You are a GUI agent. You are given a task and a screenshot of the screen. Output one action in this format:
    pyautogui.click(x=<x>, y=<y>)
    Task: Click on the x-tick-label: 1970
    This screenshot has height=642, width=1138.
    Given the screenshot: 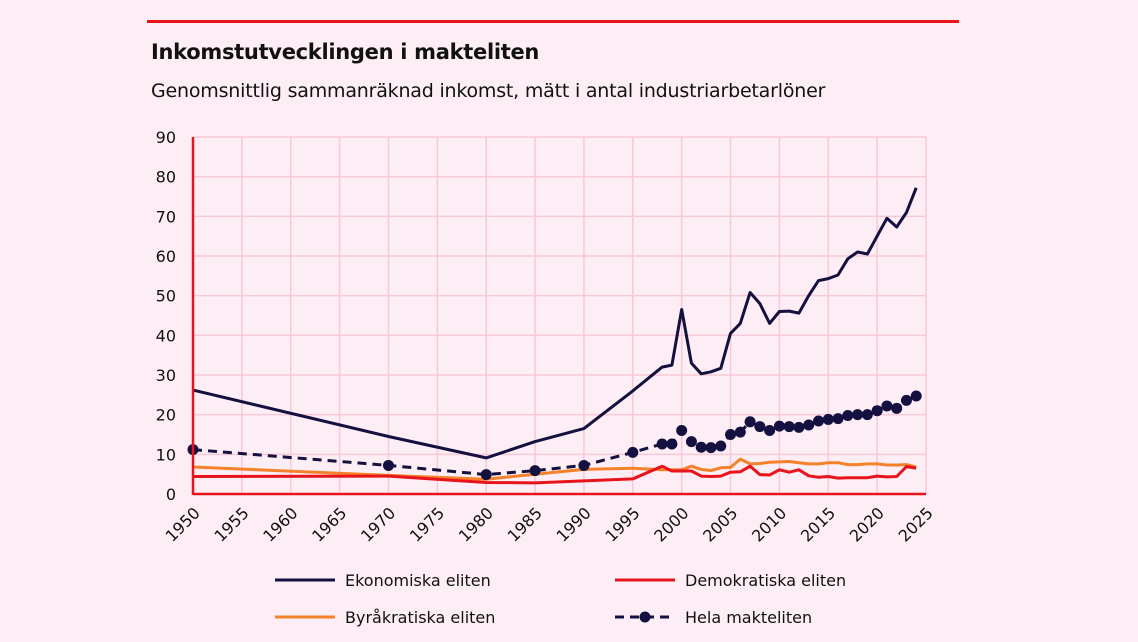 What is the action you would take?
    pyautogui.click(x=378, y=524)
    